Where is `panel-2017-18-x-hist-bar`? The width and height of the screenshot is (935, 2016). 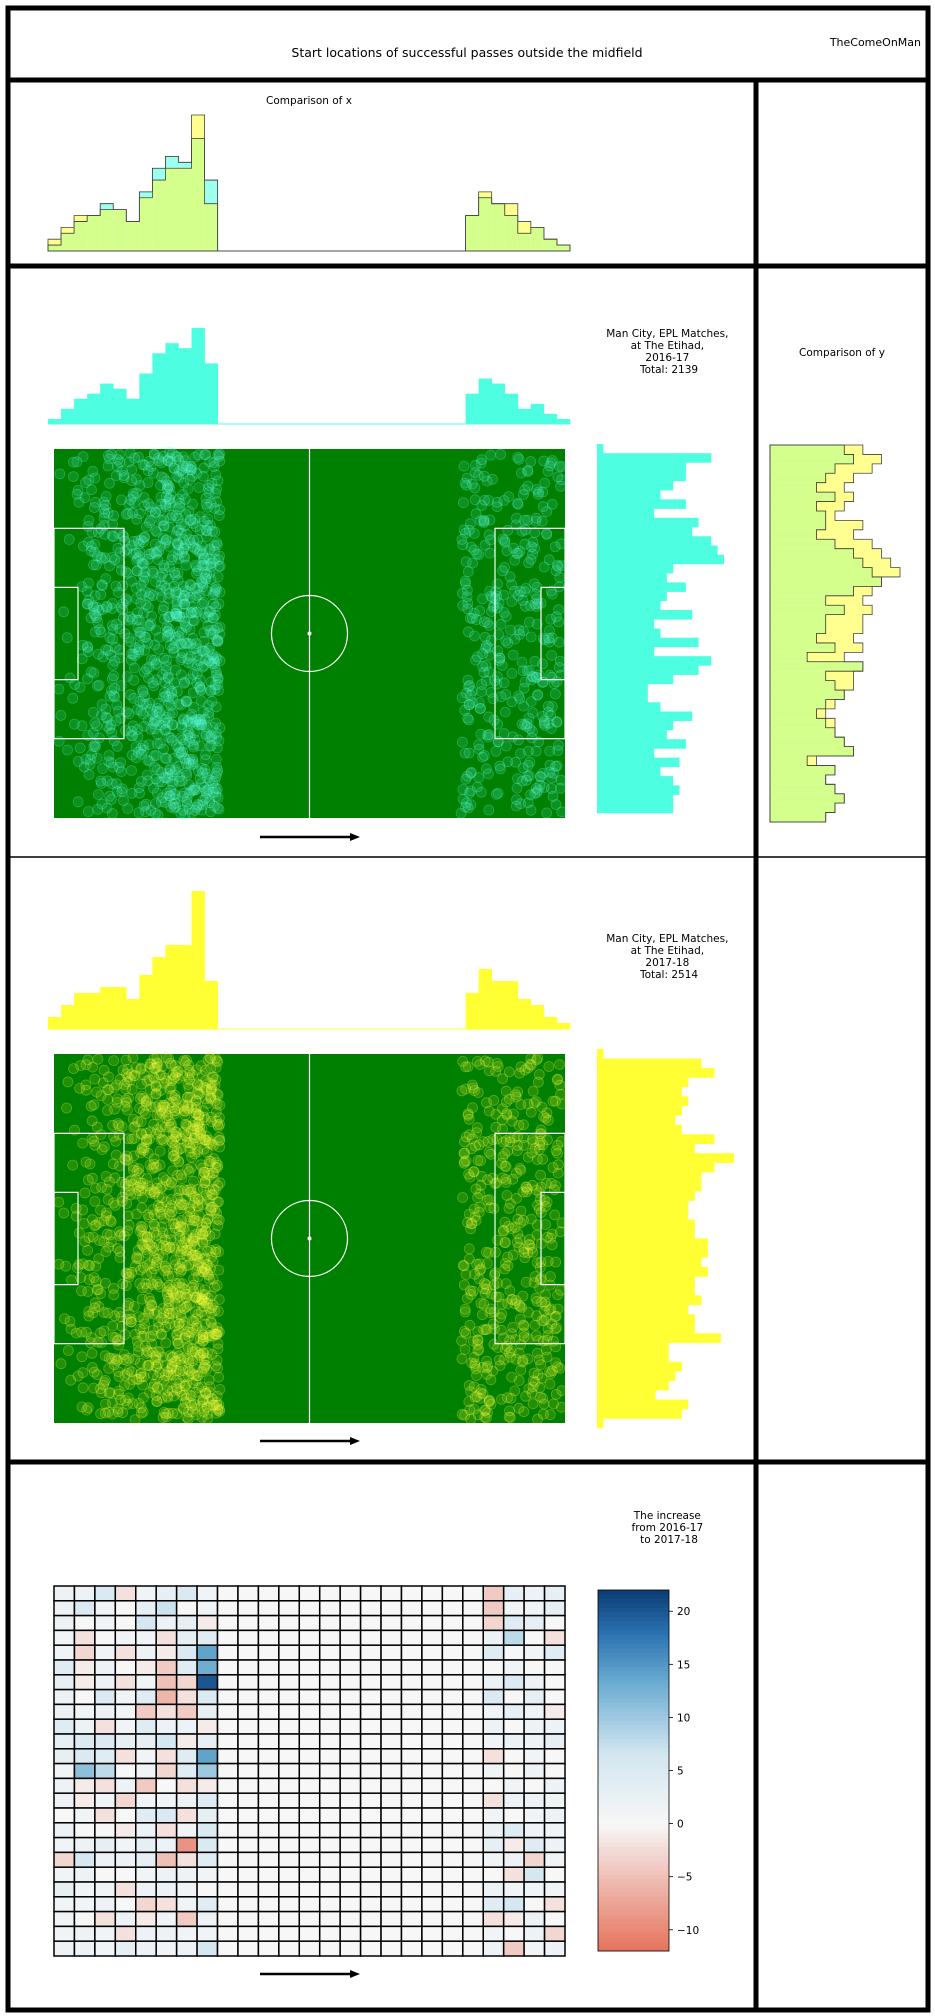 panel-2017-18-x-hist-bar is located at coordinates (185, 987).